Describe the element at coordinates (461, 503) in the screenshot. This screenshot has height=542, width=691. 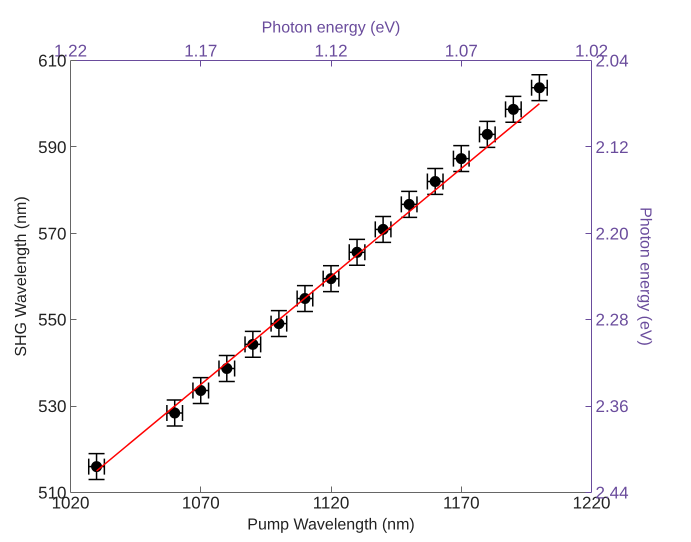
I see `x-tick-label: 1170` at that location.